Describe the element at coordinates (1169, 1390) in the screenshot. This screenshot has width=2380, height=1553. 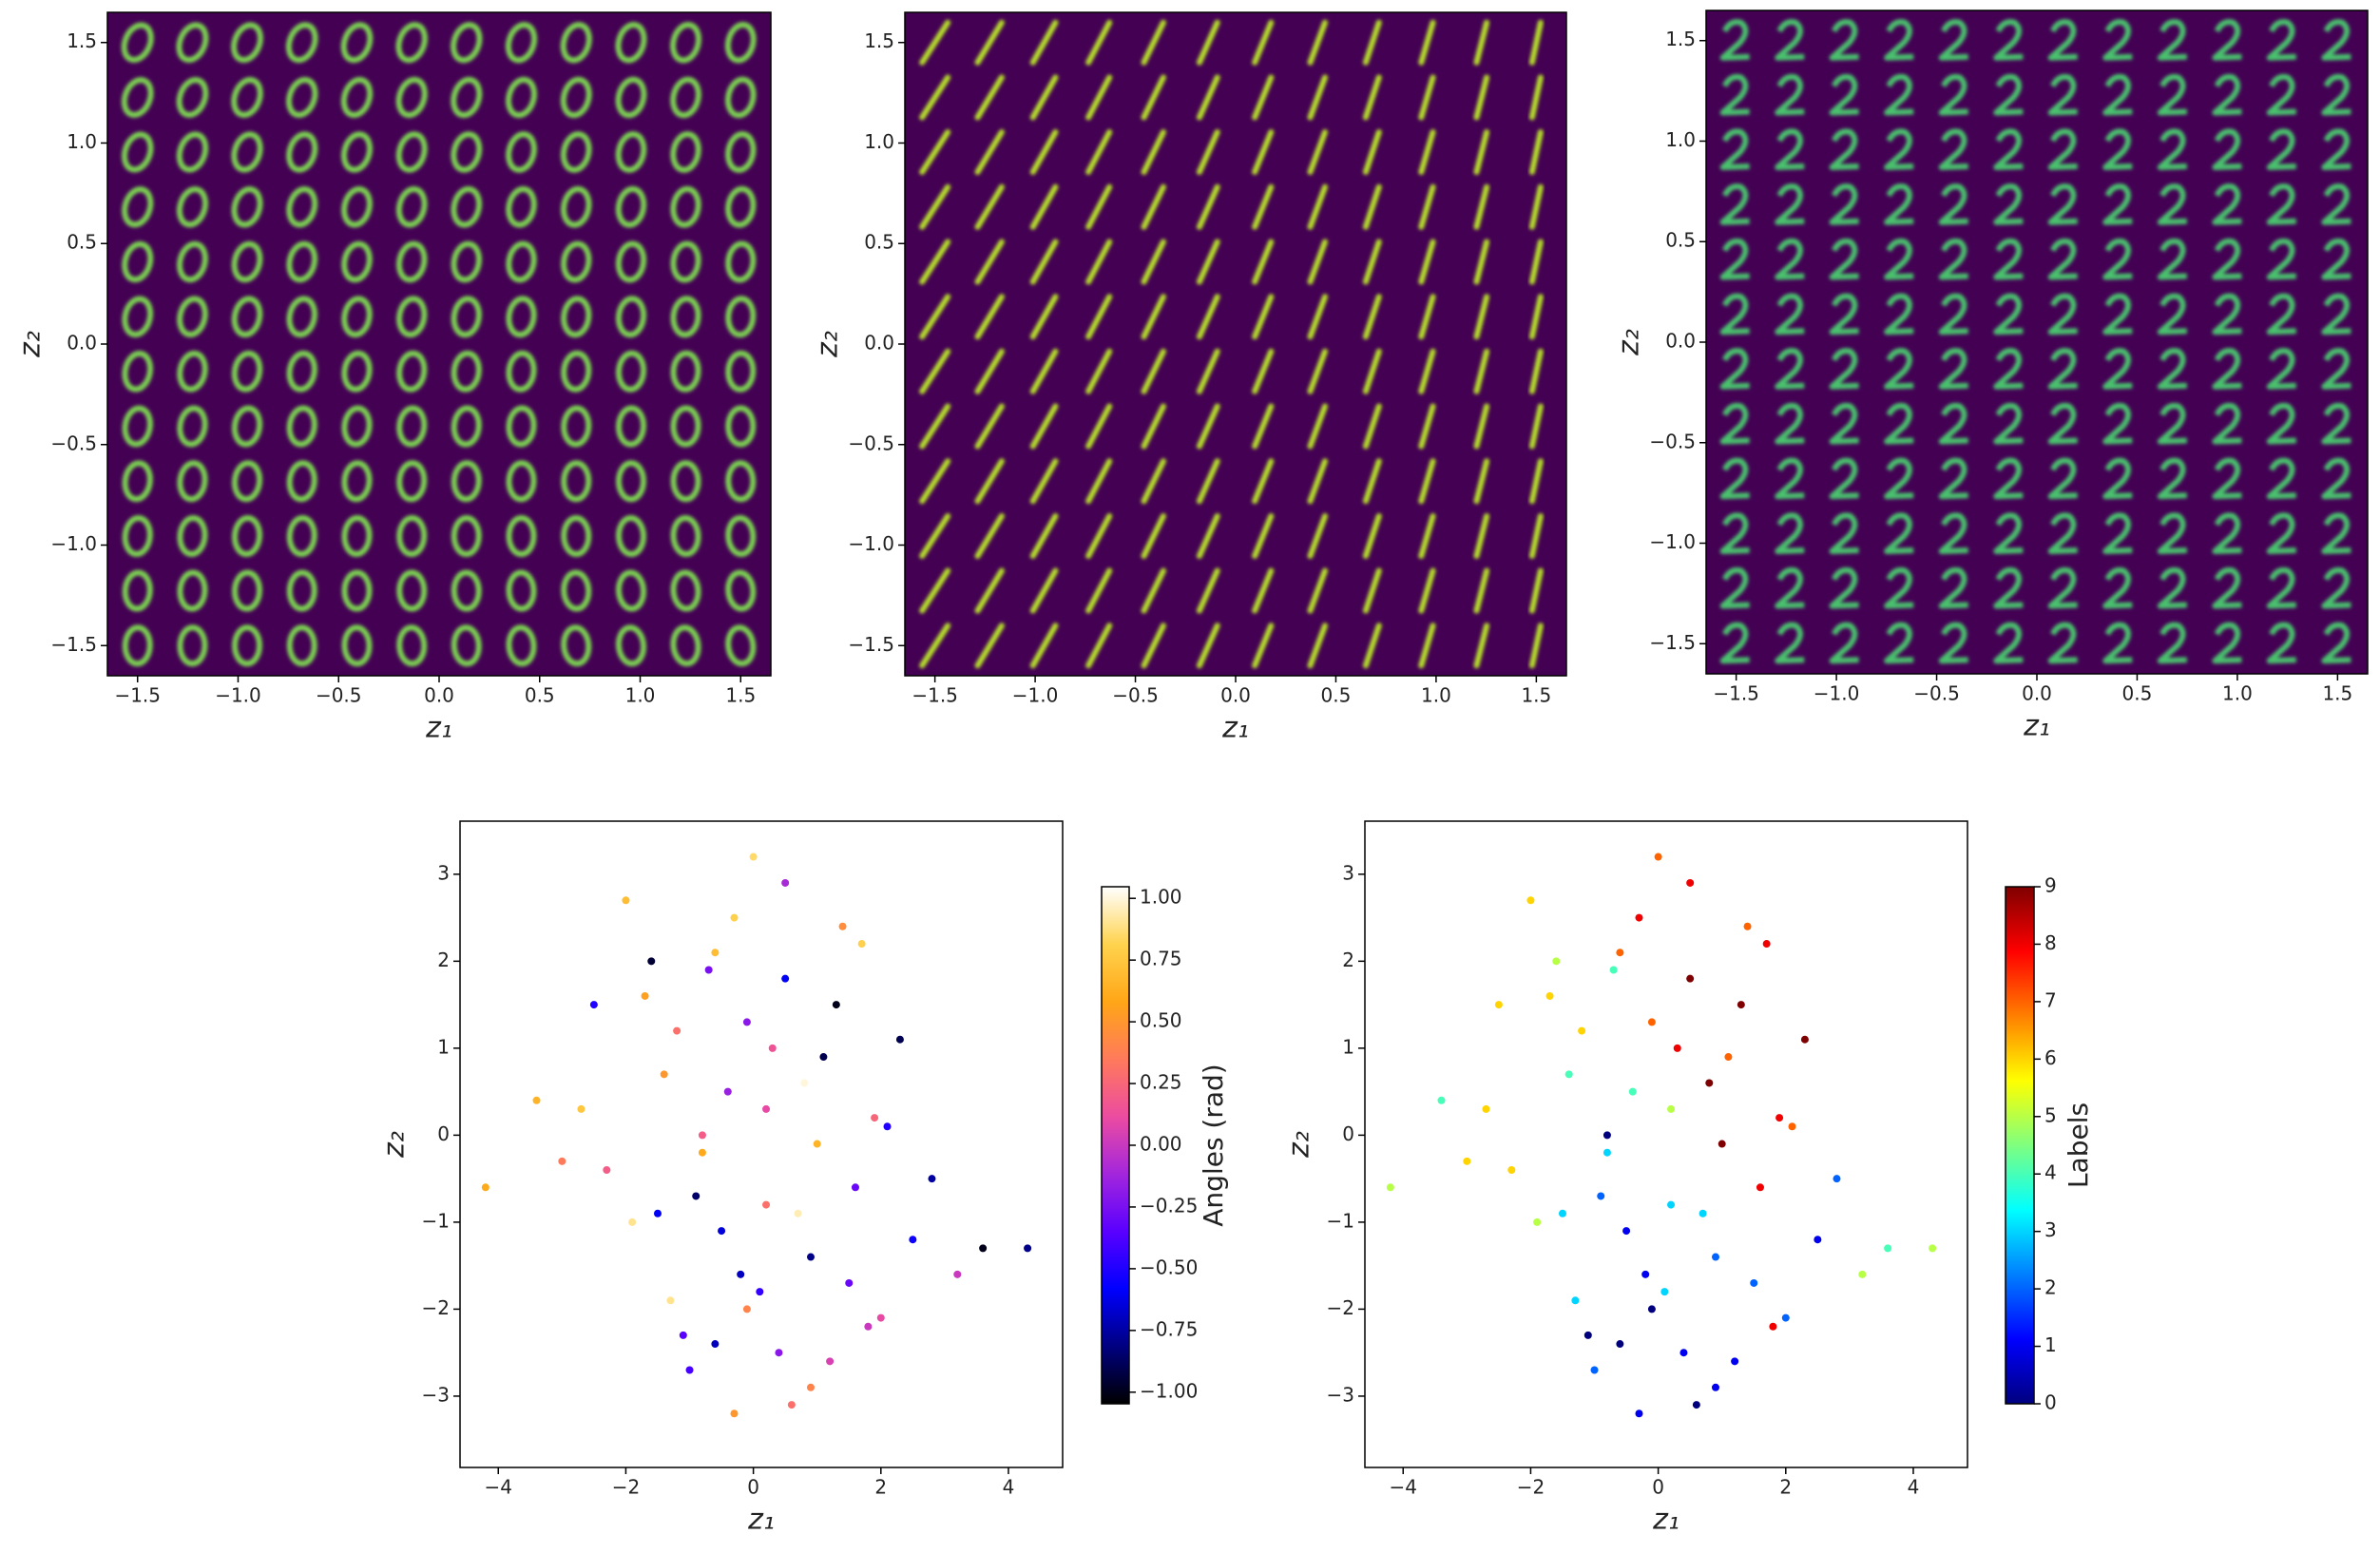
I see `colorbar-tick-label: −1.00` at that location.